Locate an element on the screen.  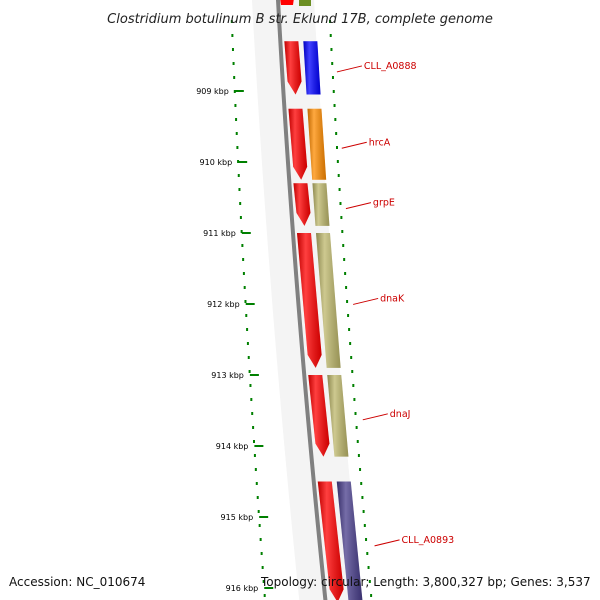
genome-backbone is located at coordinates (301, 300).